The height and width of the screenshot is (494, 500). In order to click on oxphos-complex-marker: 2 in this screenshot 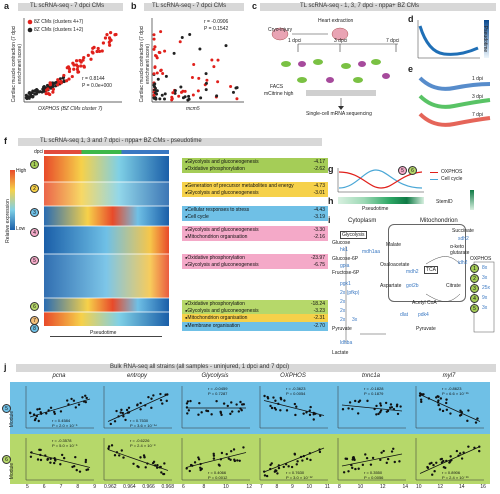, I will do `click(474, 278)`.